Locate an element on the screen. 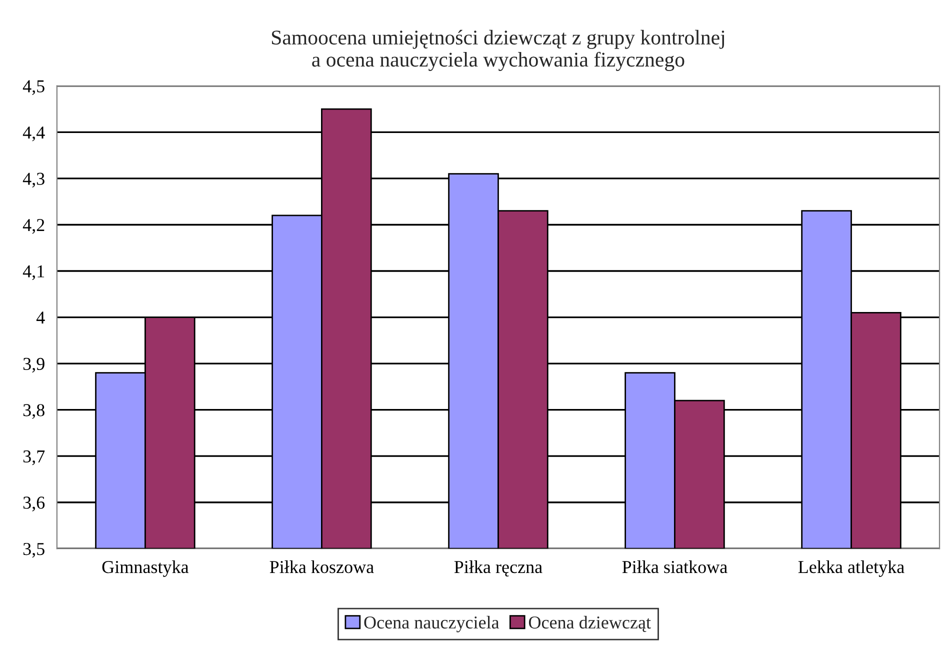  y-tick-label: 4,2 is located at coordinates (33, 226).